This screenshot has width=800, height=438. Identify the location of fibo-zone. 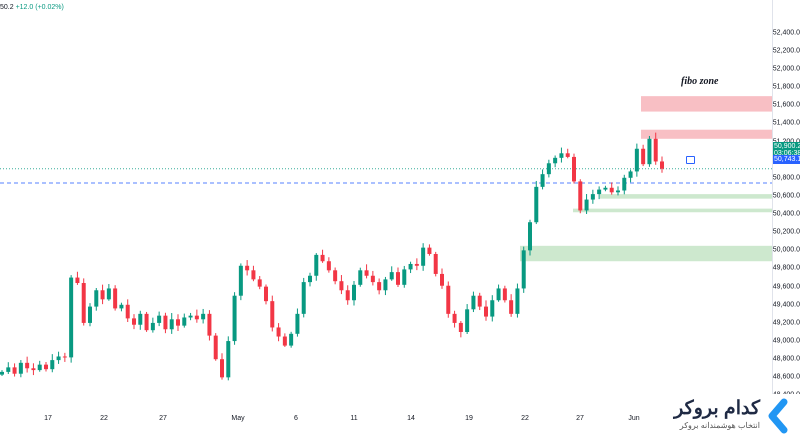
(706, 104).